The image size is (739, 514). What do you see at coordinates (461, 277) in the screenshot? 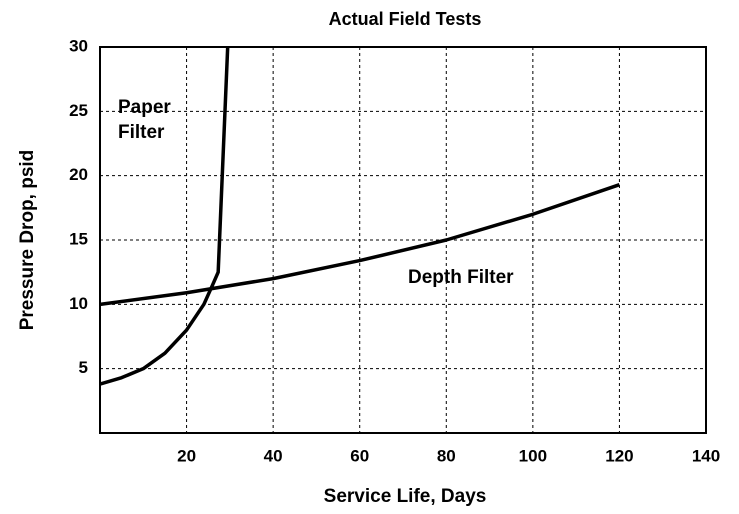
I see `series-label: Depth Filter` at bounding box center [461, 277].